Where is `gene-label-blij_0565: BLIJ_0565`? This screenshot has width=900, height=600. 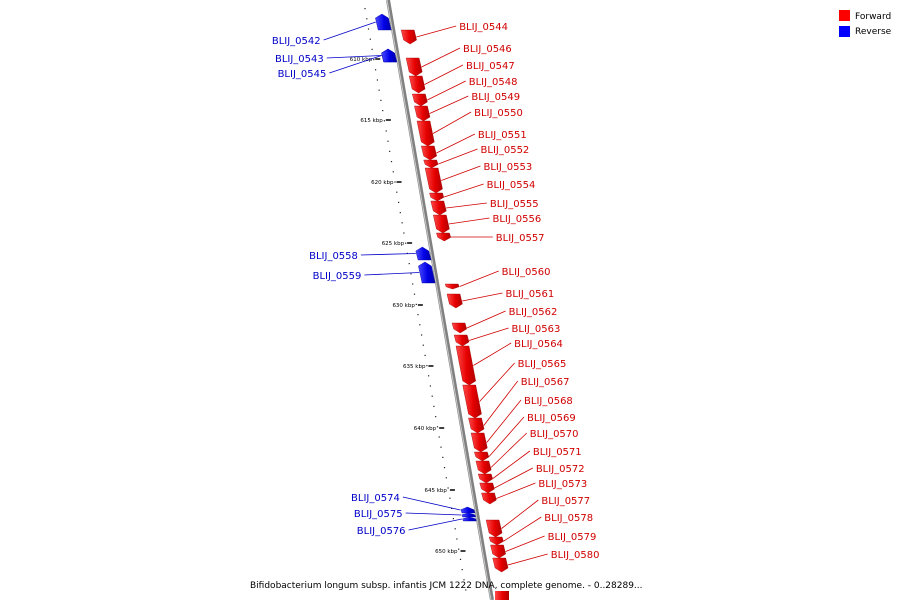 gene-label-blij_0565: BLIJ_0565 is located at coordinates (542, 364).